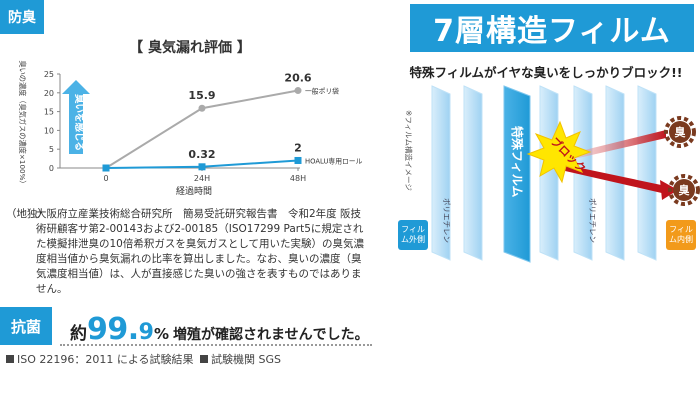 This screenshot has width=700, height=400. Describe the element at coordinates (51, 168) in the screenshot. I see `y-tick-label: 0` at that location.